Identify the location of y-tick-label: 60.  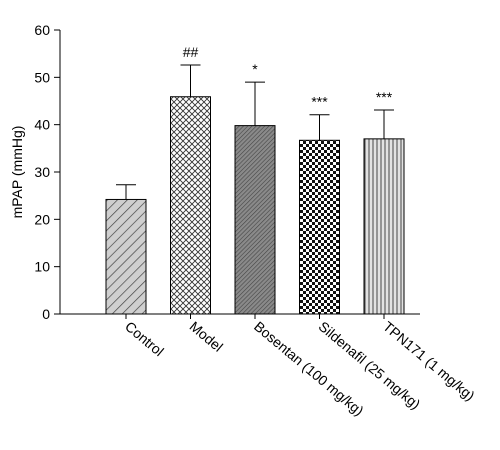
(42, 30).